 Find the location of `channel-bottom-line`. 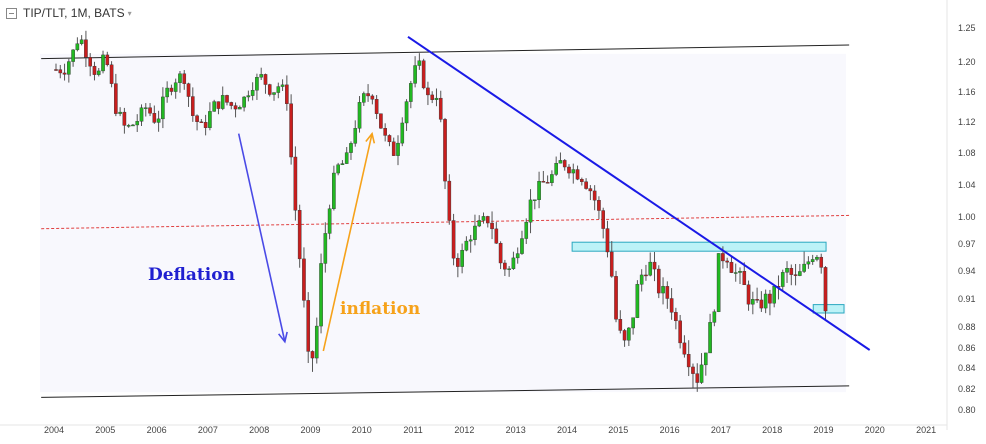

channel-bottom-line is located at coordinates (445, 391).